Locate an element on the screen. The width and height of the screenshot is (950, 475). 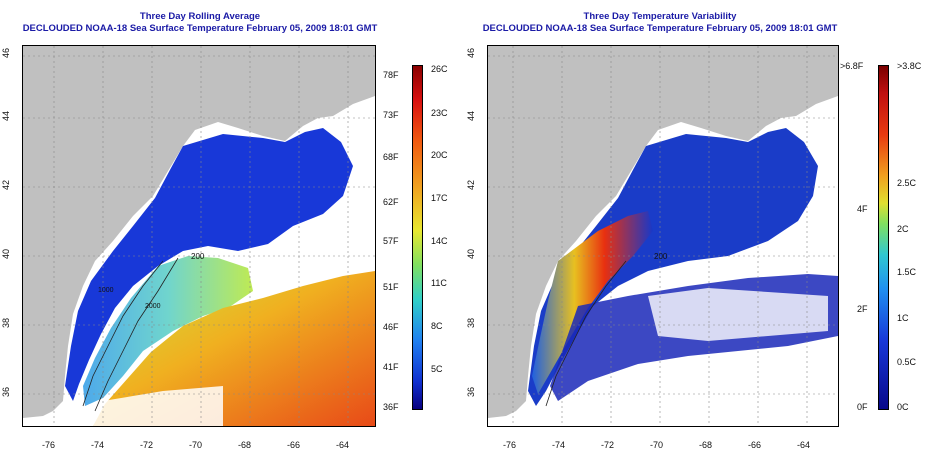
colorbar-f-label: >6.8F is located at coordinates (852, 66).